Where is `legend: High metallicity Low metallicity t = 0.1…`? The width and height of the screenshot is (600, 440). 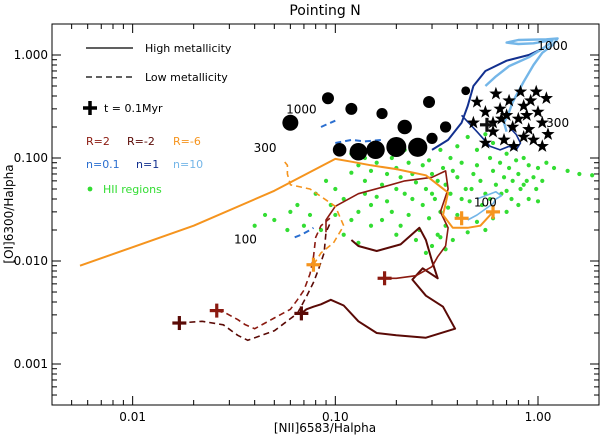 legend: High metallicity Low metallicity t = 0.1… is located at coordinates (157, 119).